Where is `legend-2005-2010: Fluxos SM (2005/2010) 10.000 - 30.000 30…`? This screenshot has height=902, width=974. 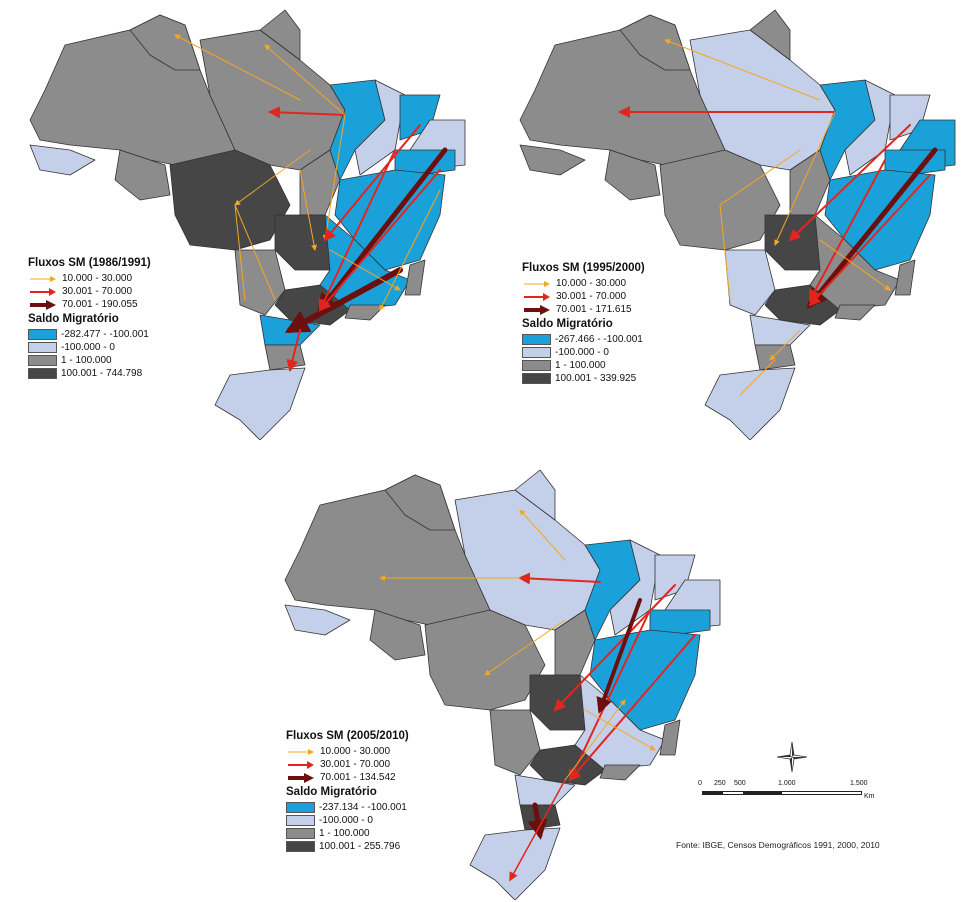 legend-2005-2010: Fluxos SM (2005/2010) 10.000 - 30.000 30… is located at coordinates (347, 791).